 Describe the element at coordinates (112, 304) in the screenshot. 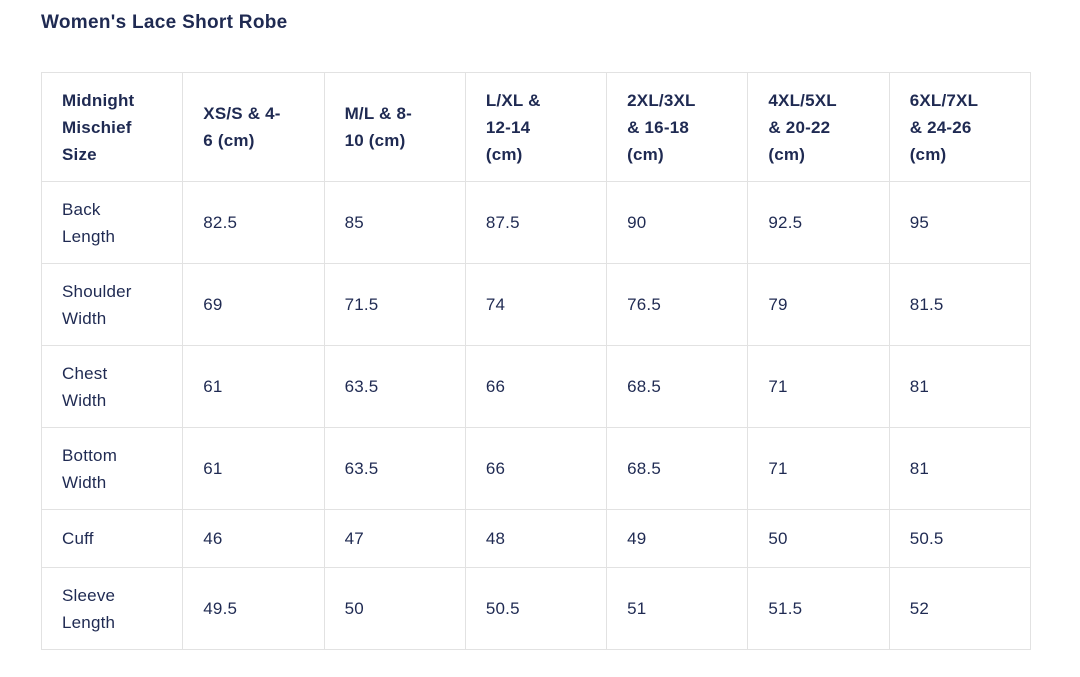

I see `row-label: Shoulder Width` at that location.